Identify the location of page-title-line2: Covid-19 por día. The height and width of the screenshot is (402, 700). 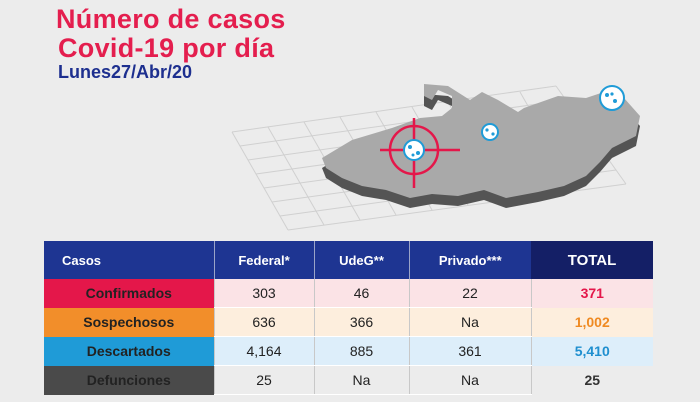
(166, 48).